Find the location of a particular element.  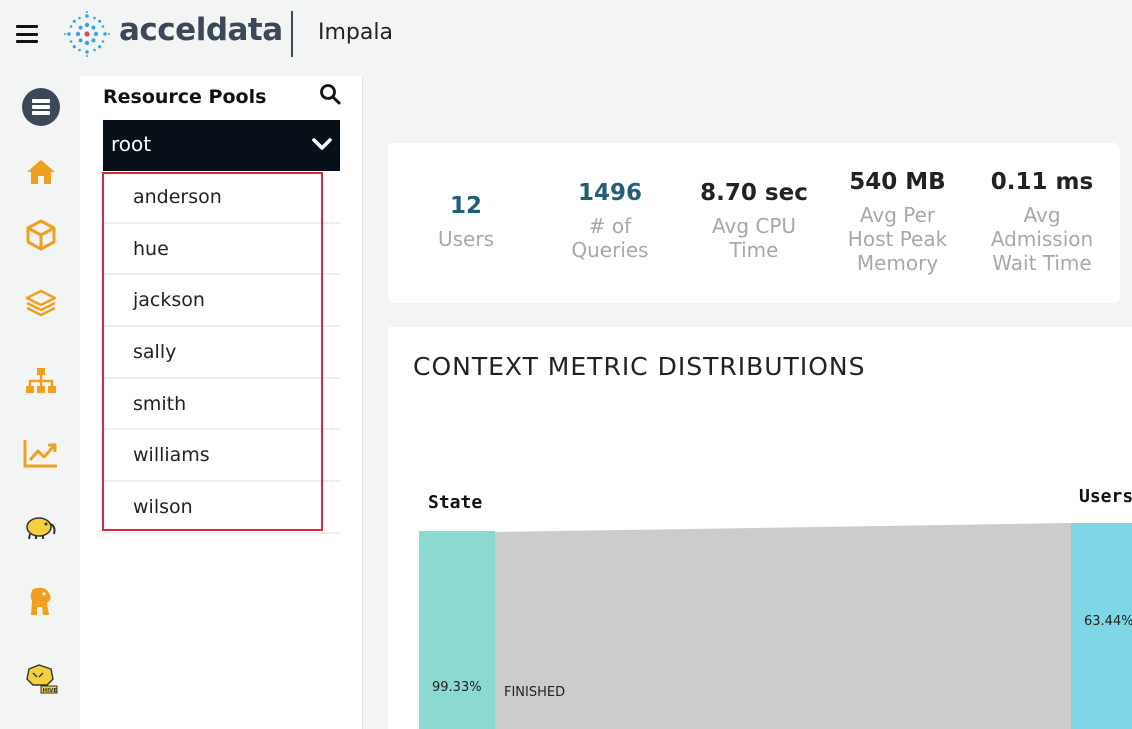

pool-option-jackson: jackson is located at coordinates (221, 301).